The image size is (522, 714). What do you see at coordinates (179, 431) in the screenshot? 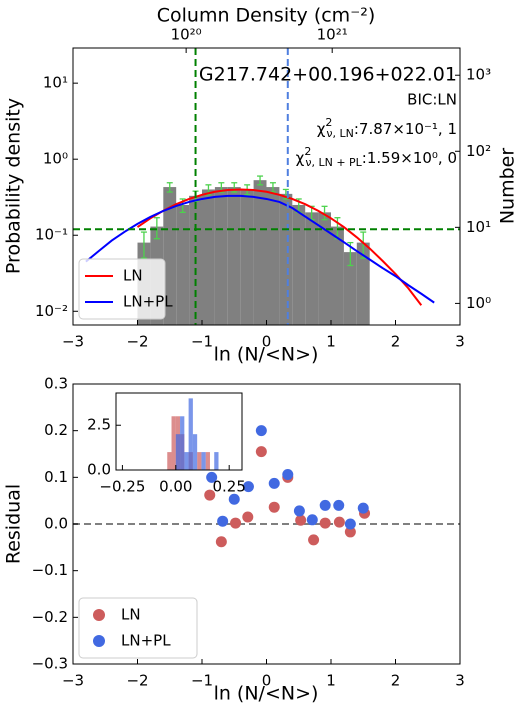
I see `inset-frame` at bounding box center [179, 431].